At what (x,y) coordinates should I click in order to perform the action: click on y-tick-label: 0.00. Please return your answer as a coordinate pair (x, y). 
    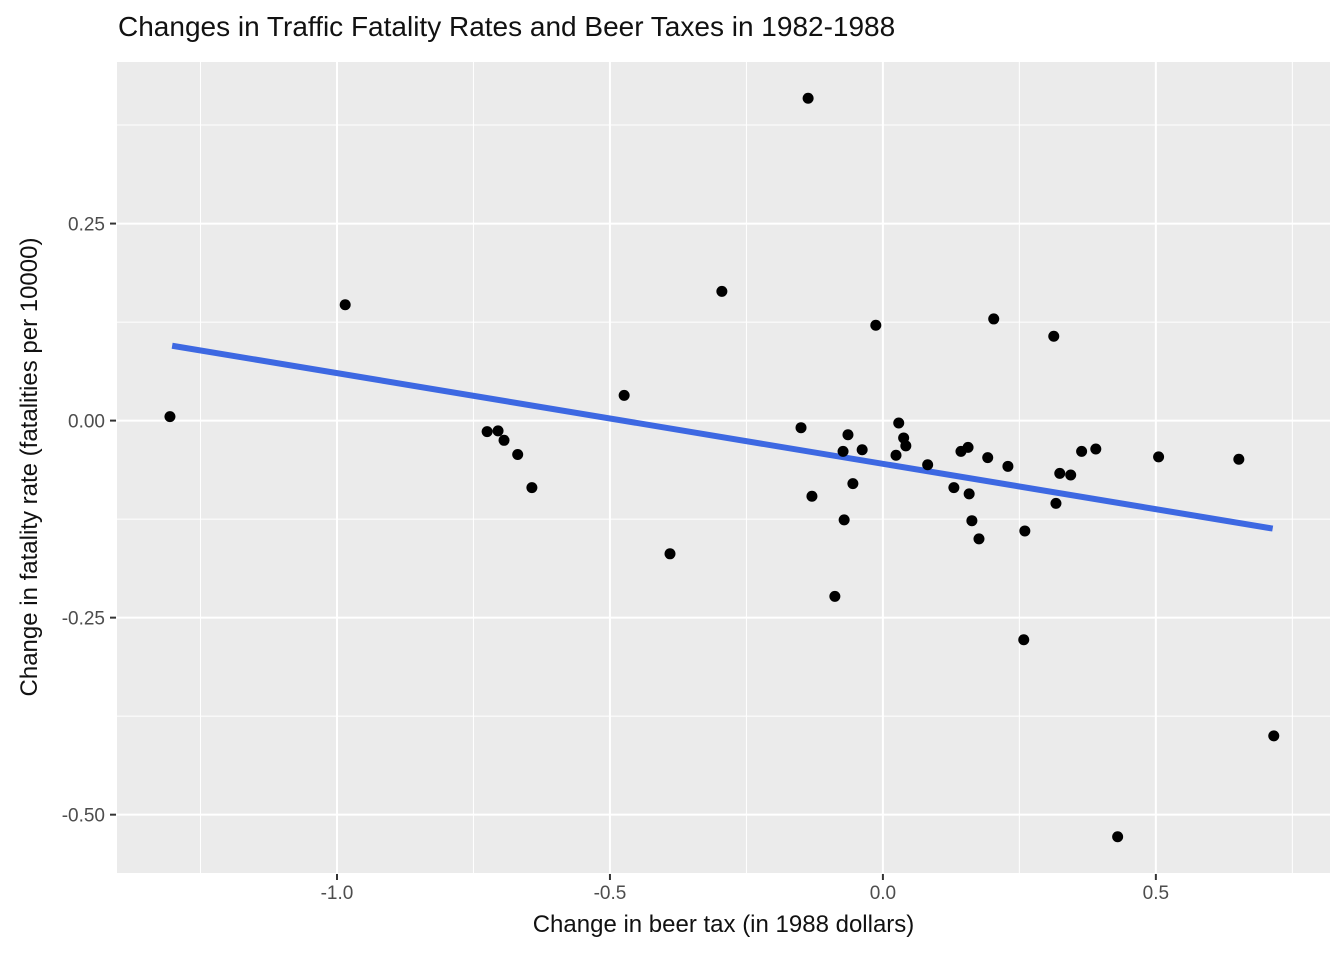
    Looking at the image, I should click on (86, 422).